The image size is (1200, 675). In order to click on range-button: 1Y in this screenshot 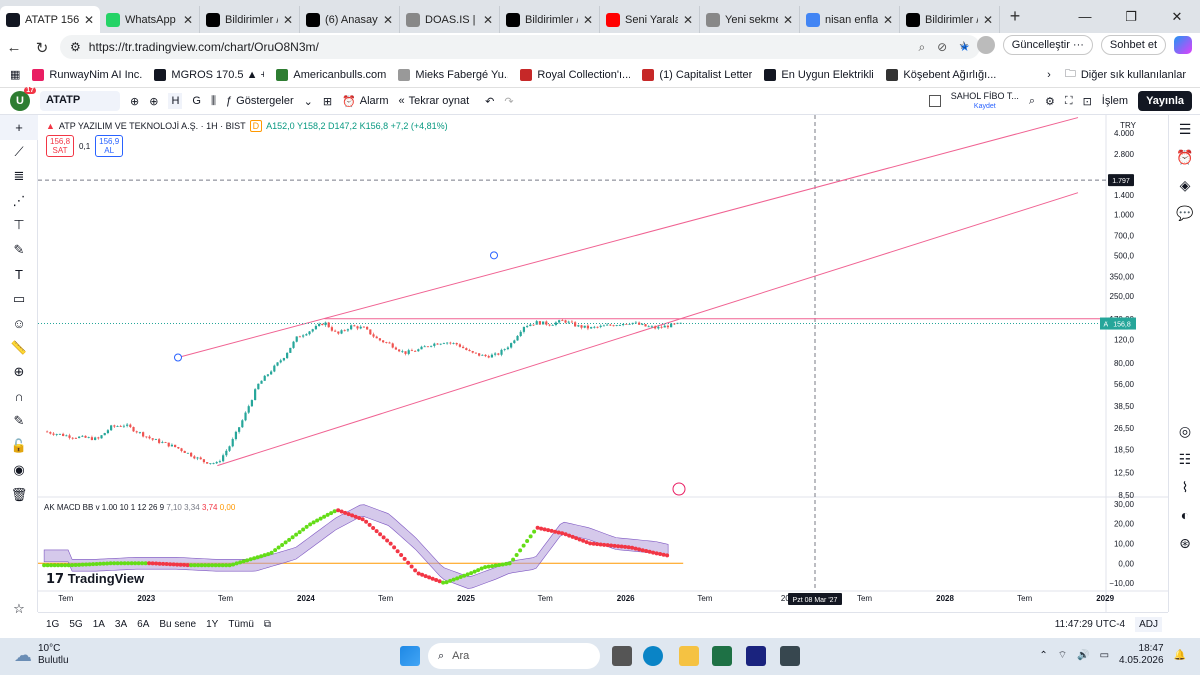, I will do `click(212, 624)`.